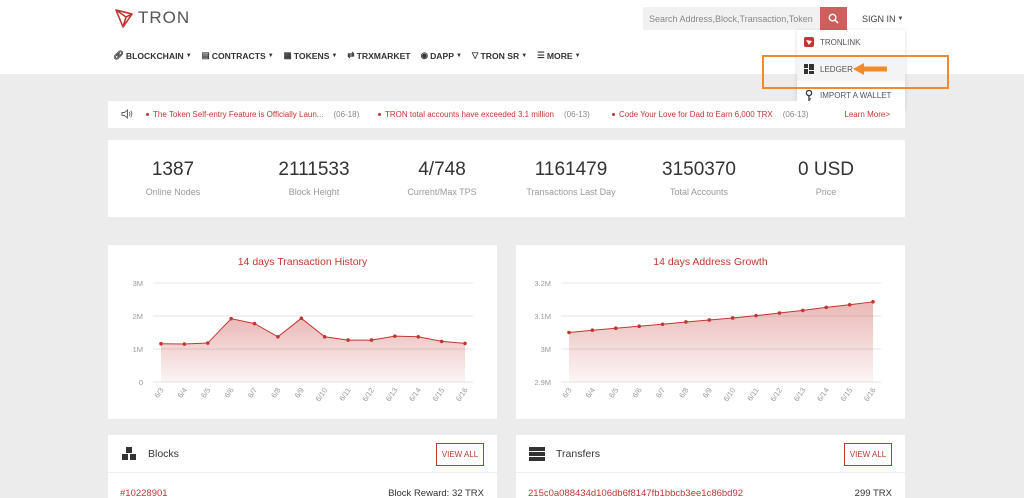  I want to click on nav-tron-sr: ▽ TRON SR ▼, so click(499, 55).